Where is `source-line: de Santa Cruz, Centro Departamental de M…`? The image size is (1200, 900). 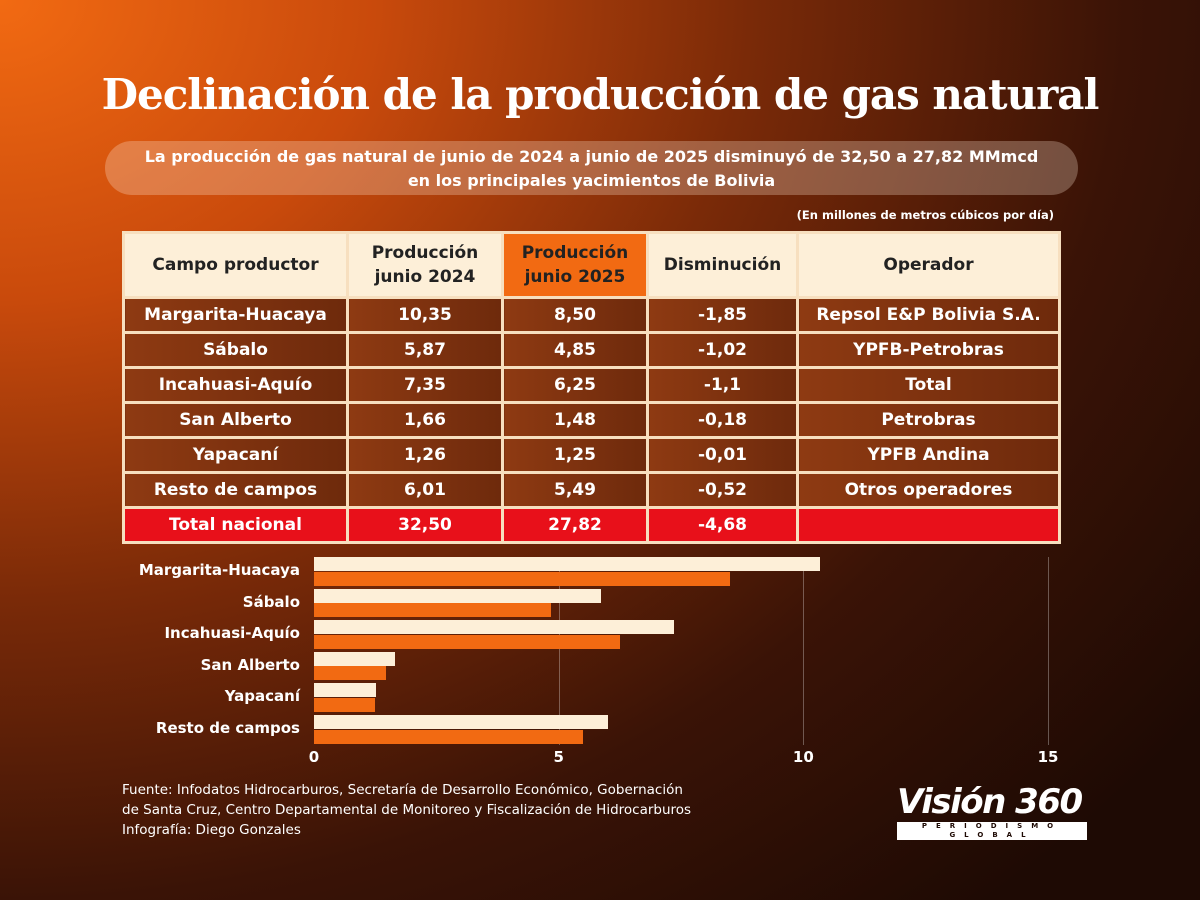 source-line: de Santa Cruz, Centro Departamental de M… is located at coordinates (407, 810).